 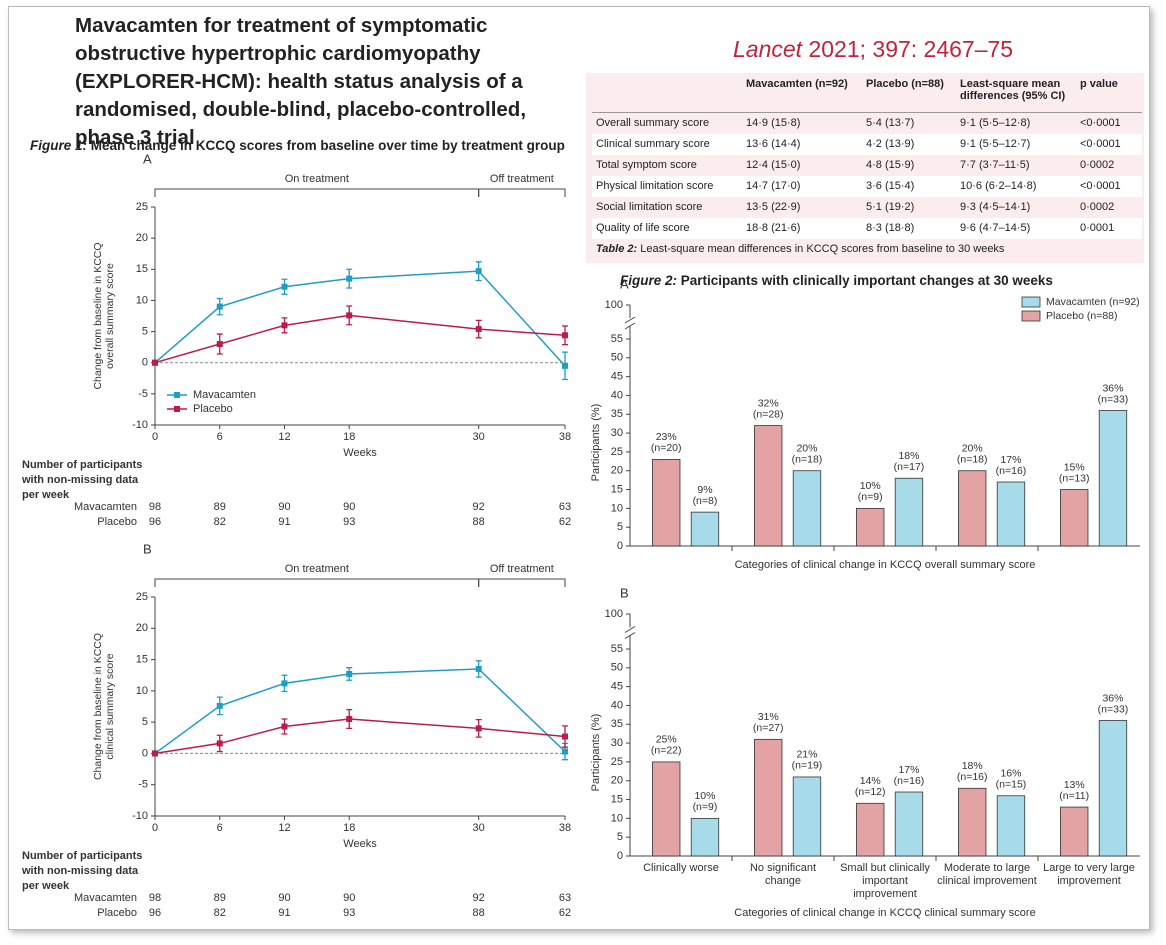 I want to click on header-cell: Placebo (n=88), so click(x=905, y=84).